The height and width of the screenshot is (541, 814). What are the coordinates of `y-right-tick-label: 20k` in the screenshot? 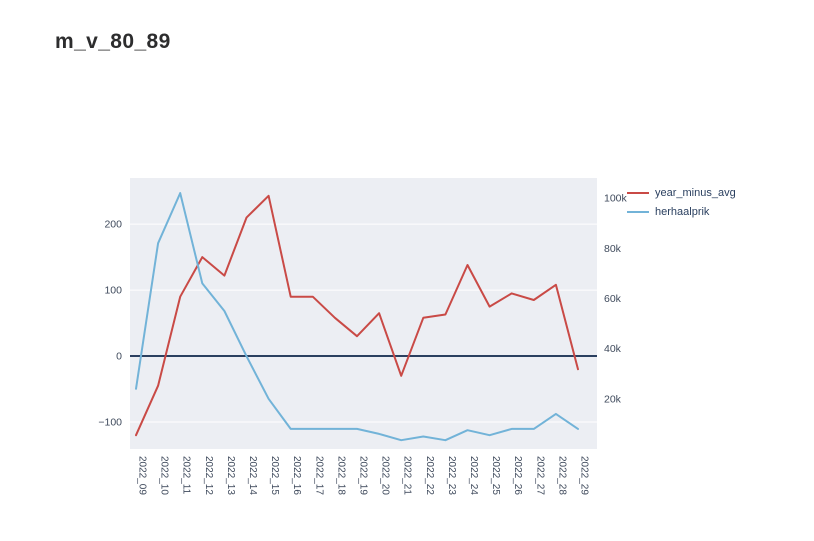 It's located at (613, 399).